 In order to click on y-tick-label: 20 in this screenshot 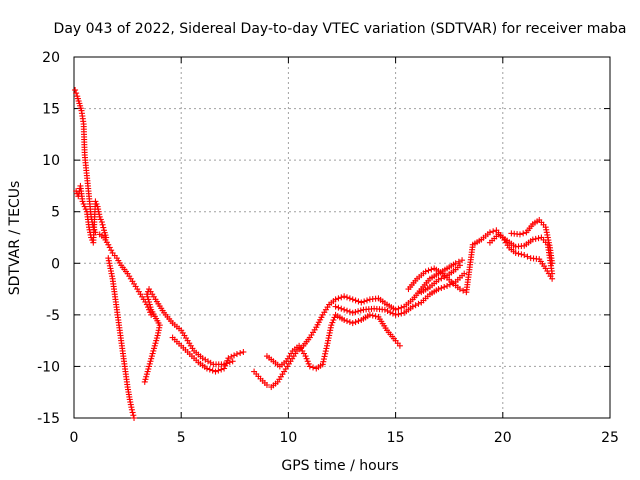, I will do `click(51, 58)`.